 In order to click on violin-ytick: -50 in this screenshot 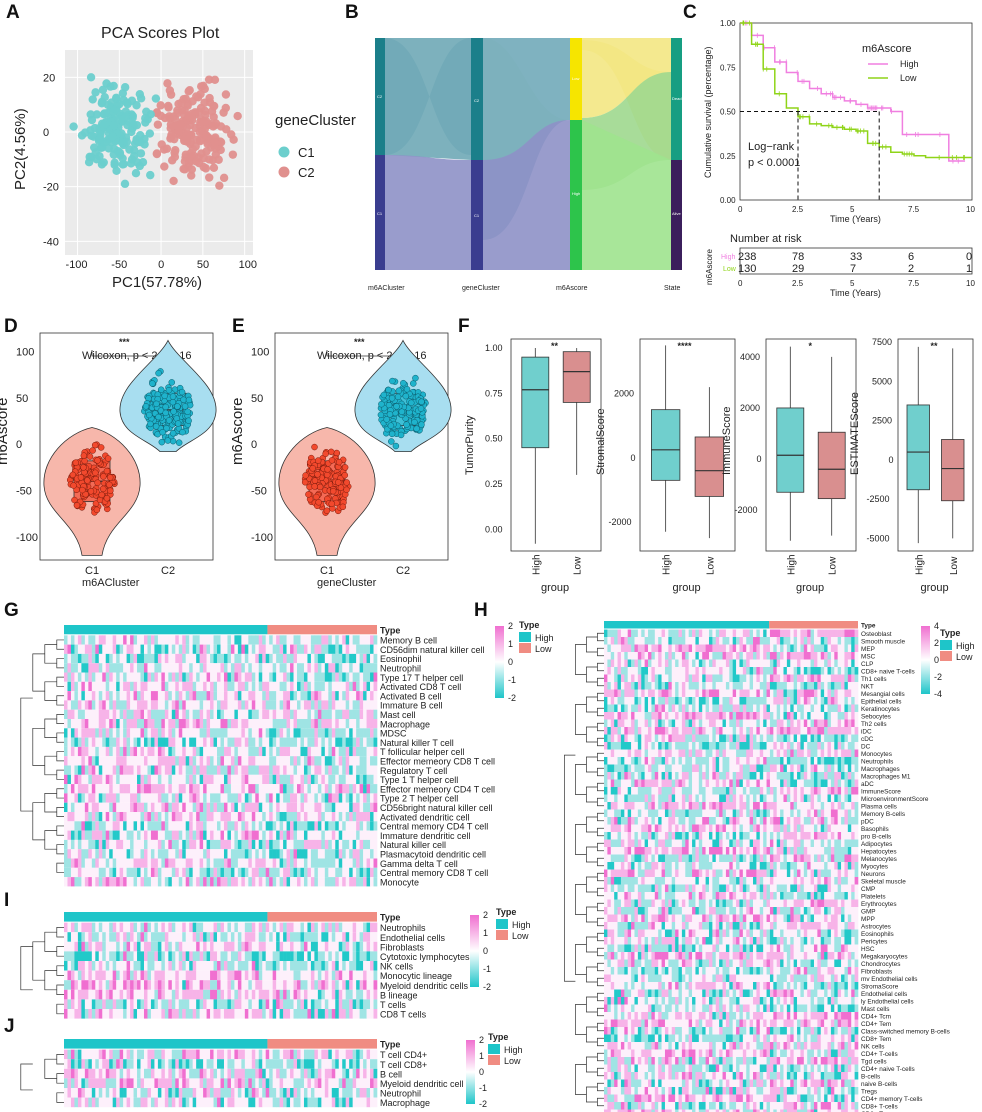, I will do `click(259, 492)`.